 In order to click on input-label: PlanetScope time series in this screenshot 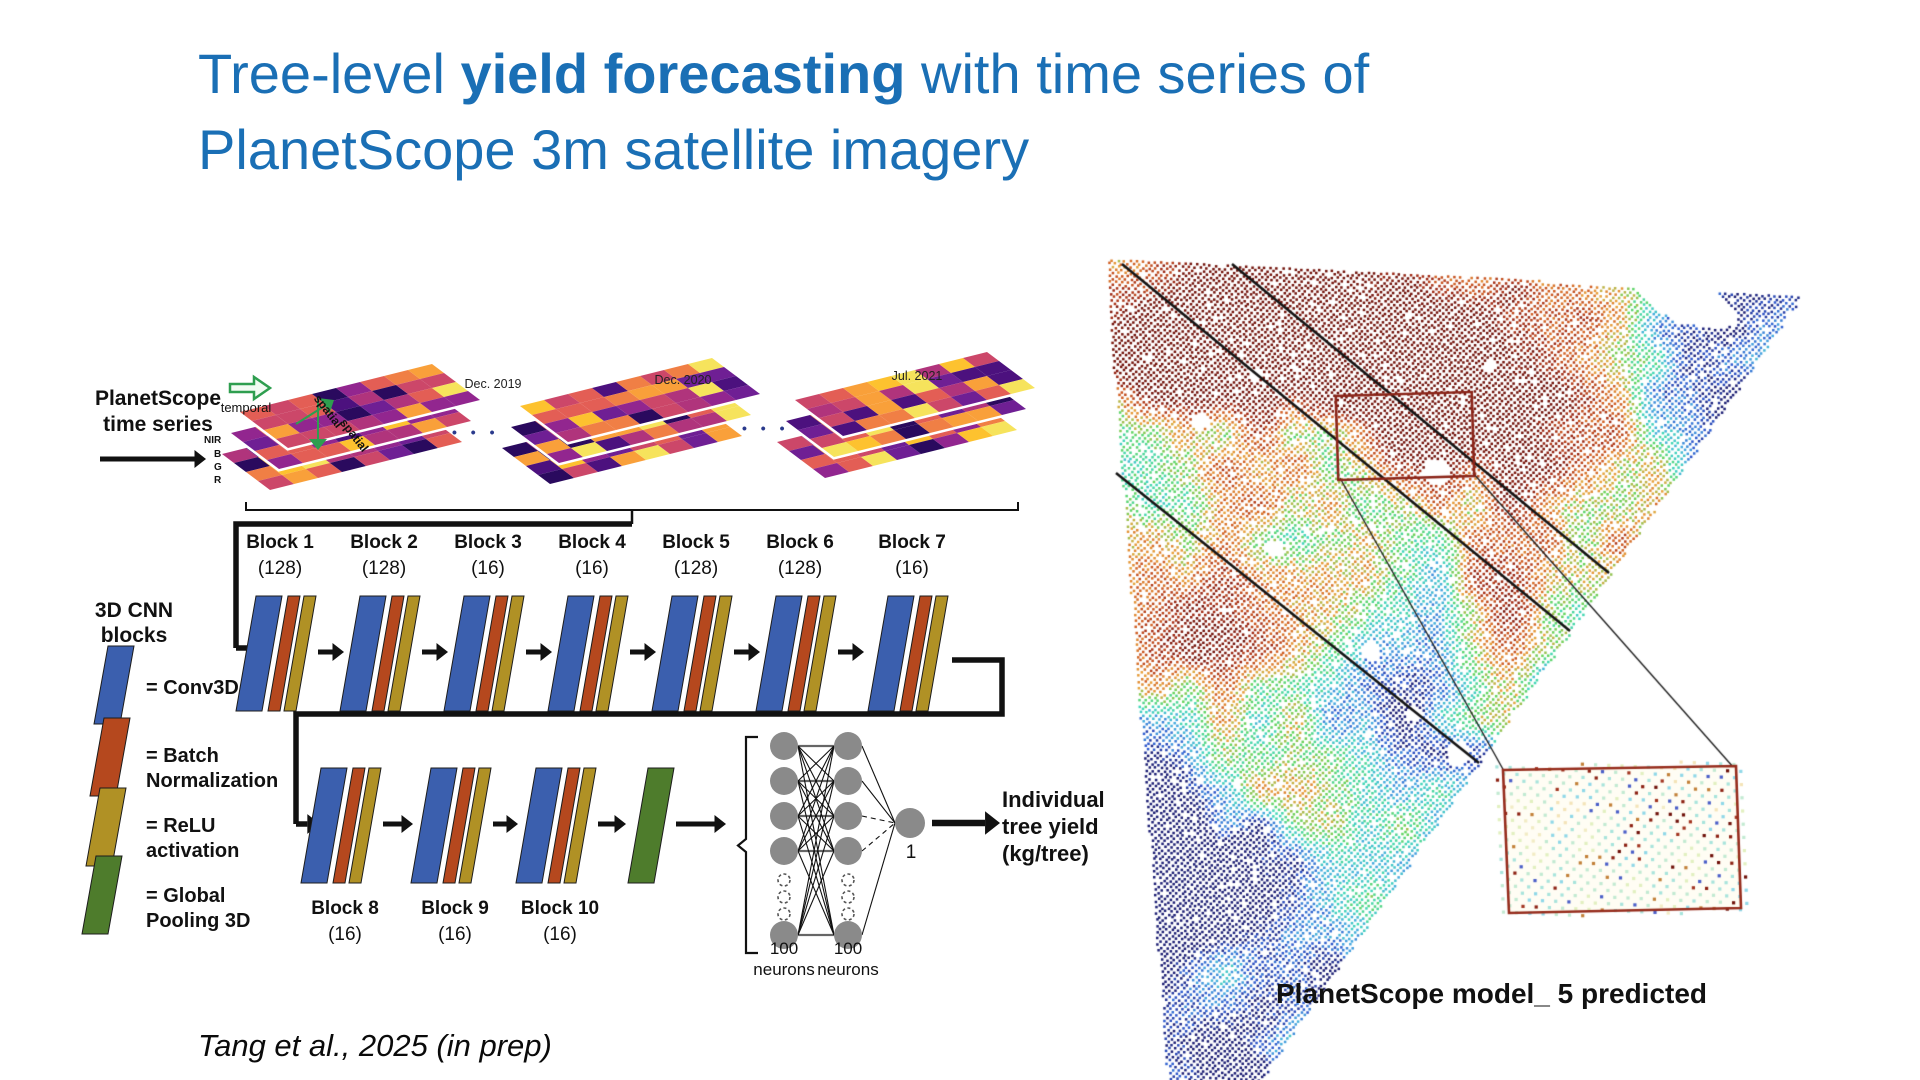, I will do `click(158, 412)`.